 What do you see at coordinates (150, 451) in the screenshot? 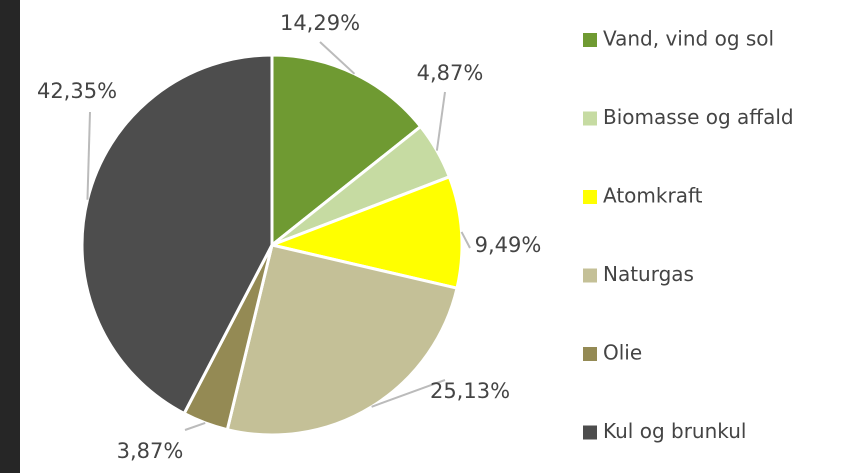
I see `data-label: 3,87%` at bounding box center [150, 451].